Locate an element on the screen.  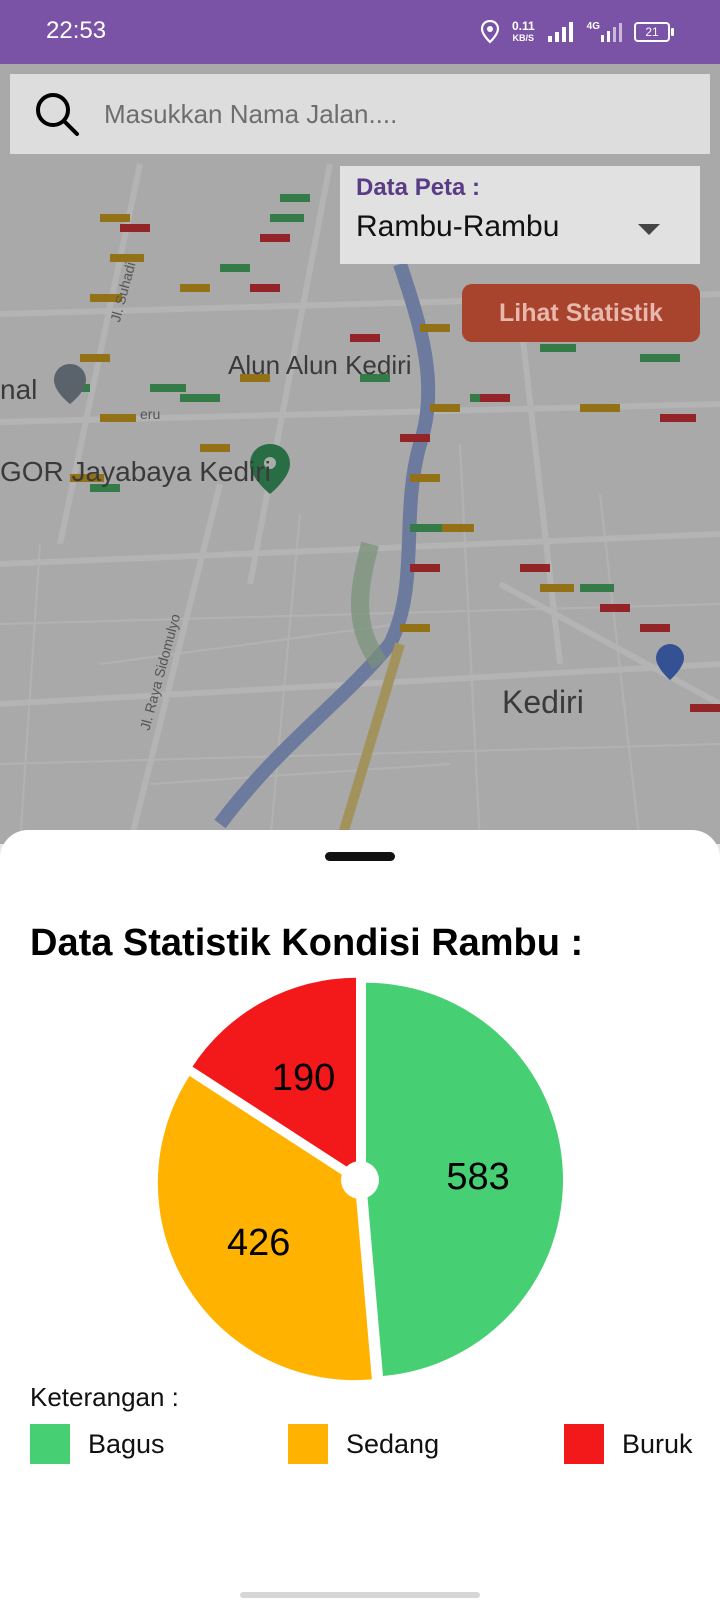
search-icon is located at coordinates (57, 114).